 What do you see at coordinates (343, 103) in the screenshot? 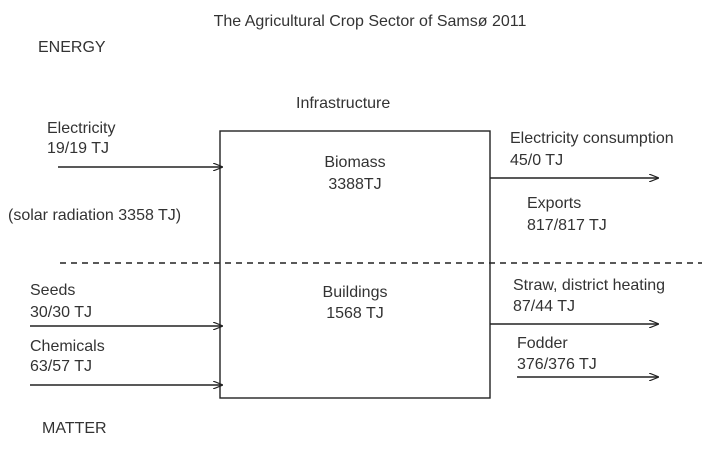
I see `infrastructure-label: Infrastructure` at bounding box center [343, 103].